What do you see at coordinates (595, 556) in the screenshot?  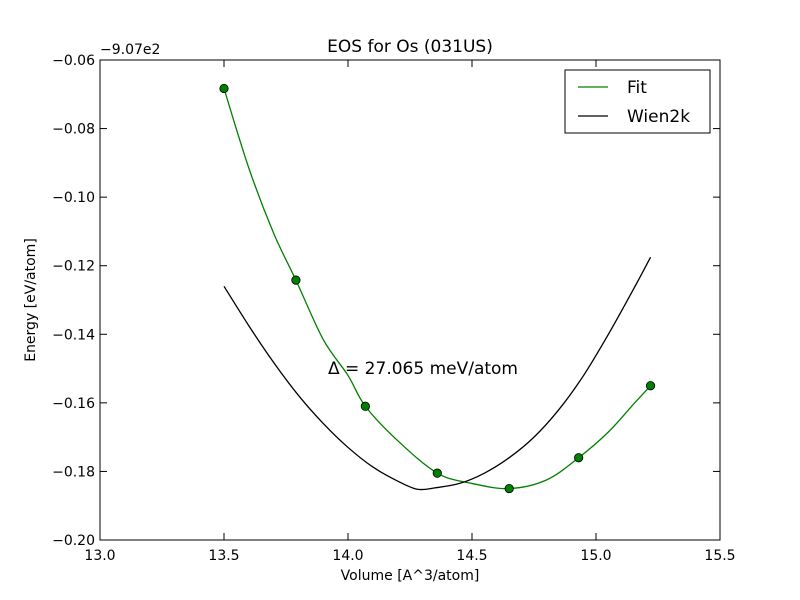 I see `x-tick-label: 15.0` at bounding box center [595, 556].